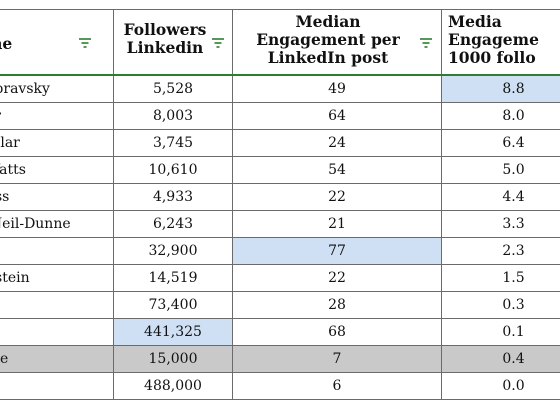 The height and width of the screenshot is (420, 560). What do you see at coordinates (501, 332) in the screenshot?
I see `median-per-1000-cell: 0.1` at bounding box center [501, 332].